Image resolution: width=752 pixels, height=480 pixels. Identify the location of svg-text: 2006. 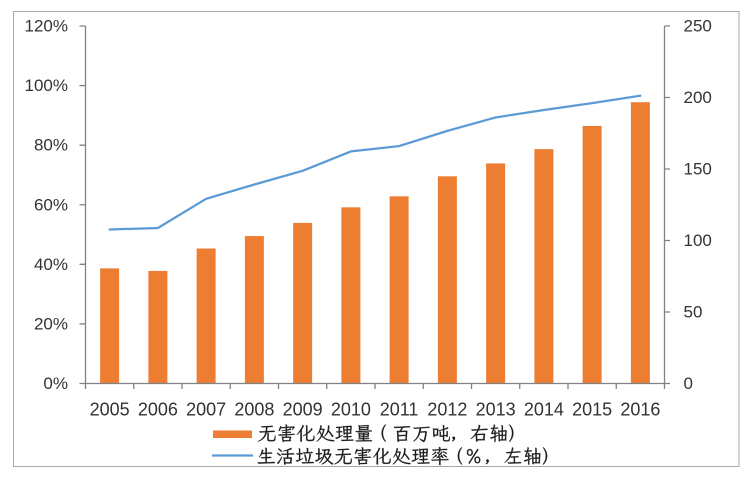
(158, 410).